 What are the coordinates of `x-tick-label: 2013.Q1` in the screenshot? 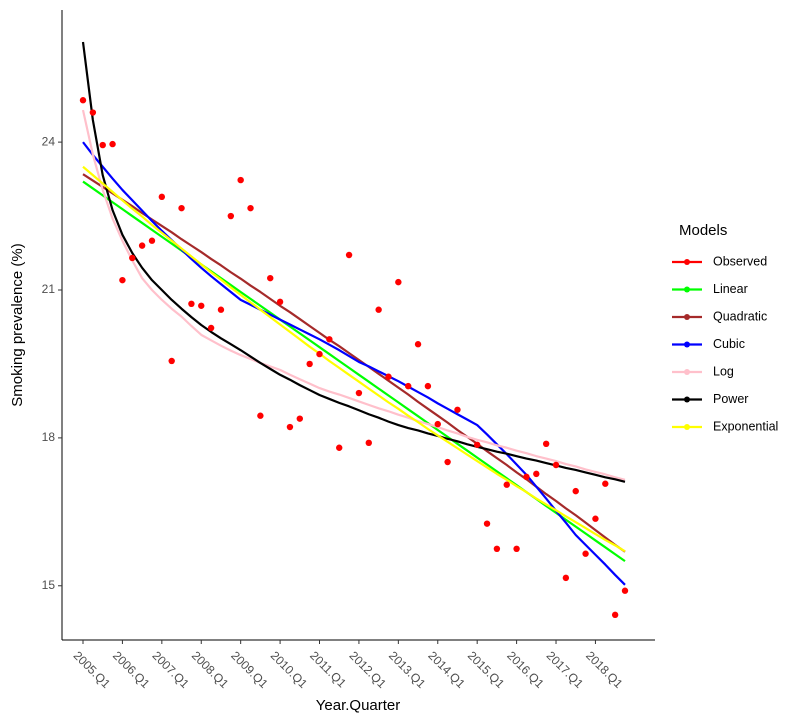 It's located at (407, 669).